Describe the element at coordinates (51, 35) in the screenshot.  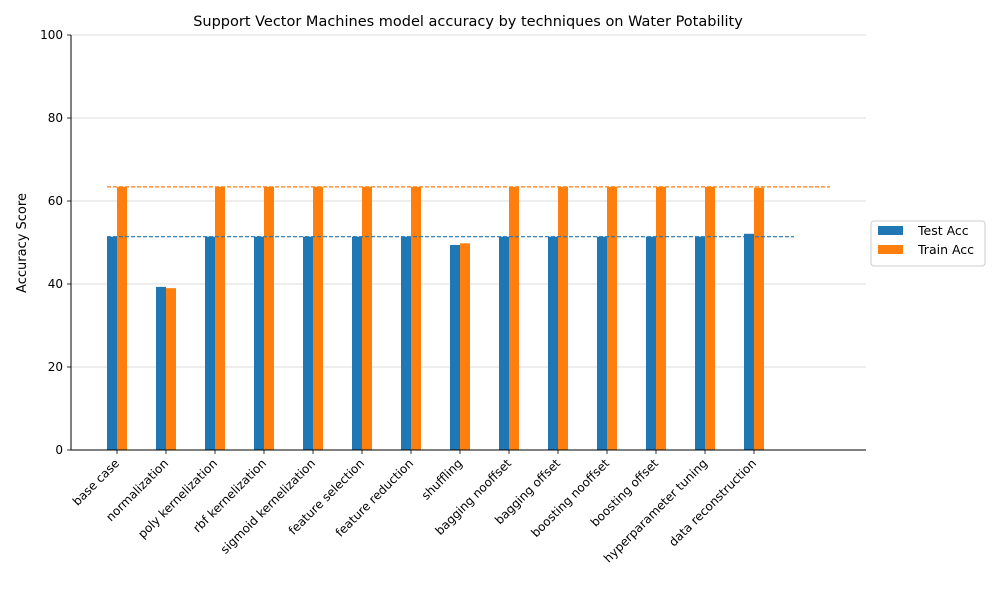
I see `y-tick-label: 100` at that location.